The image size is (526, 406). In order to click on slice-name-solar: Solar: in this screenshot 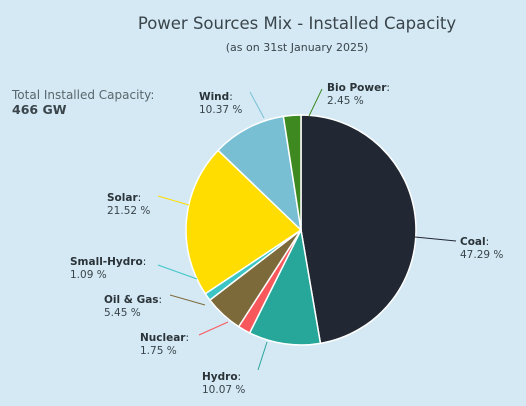, I will do `click(124, 198)`.